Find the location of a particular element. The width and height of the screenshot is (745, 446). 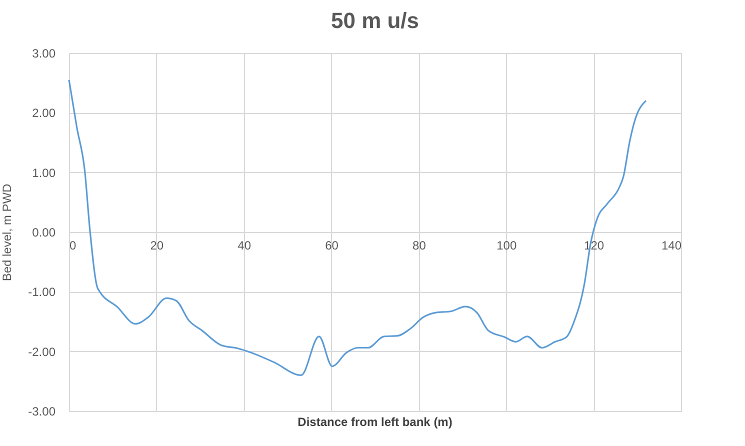

x-tick-label: 60 is located at coordinates (332, 245).